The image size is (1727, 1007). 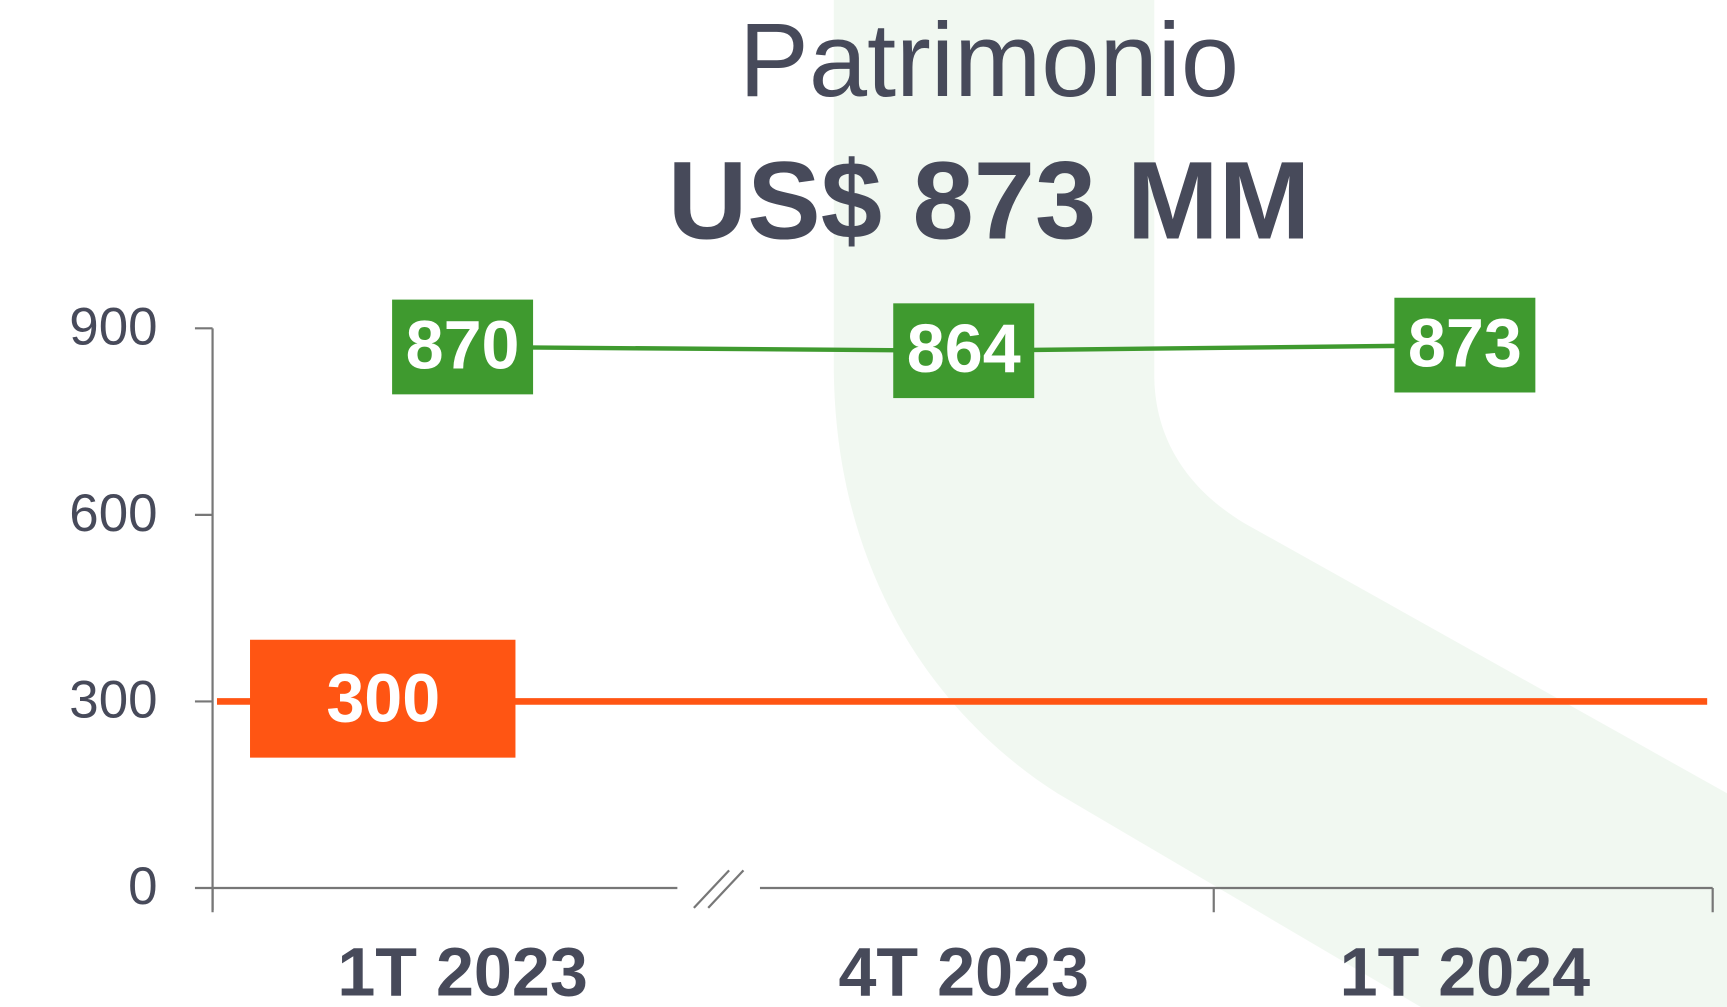 What do you see at coordinates (963, 970) in the screenshot?
I see `x-tick-label: 4T 2023` at bounding box center [963, 970].